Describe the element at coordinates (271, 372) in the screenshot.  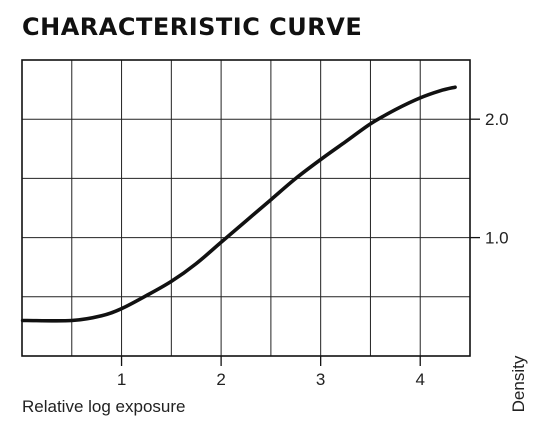
I see `x-ticks: 1 2 3 4` at that location.